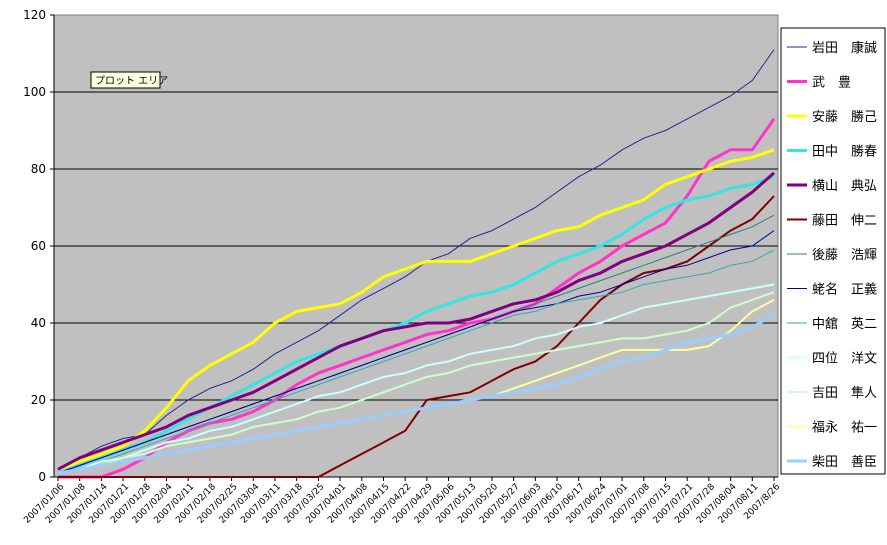 The image size is (887, 545). What do you see at coordinates (844, 462) in the screenshot?
I see `legend-entry: 柴田 善臣` at bounding box center [844, 462].